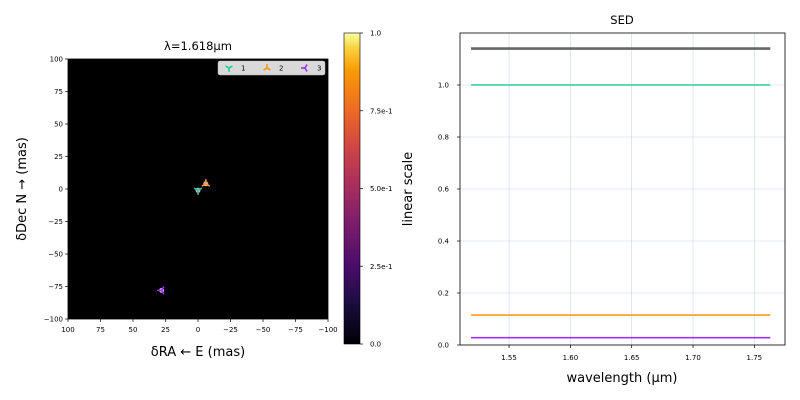 This screenshot has height=400, width=800. I want to click on colorbar-label: linear scale, so click(408, 189).